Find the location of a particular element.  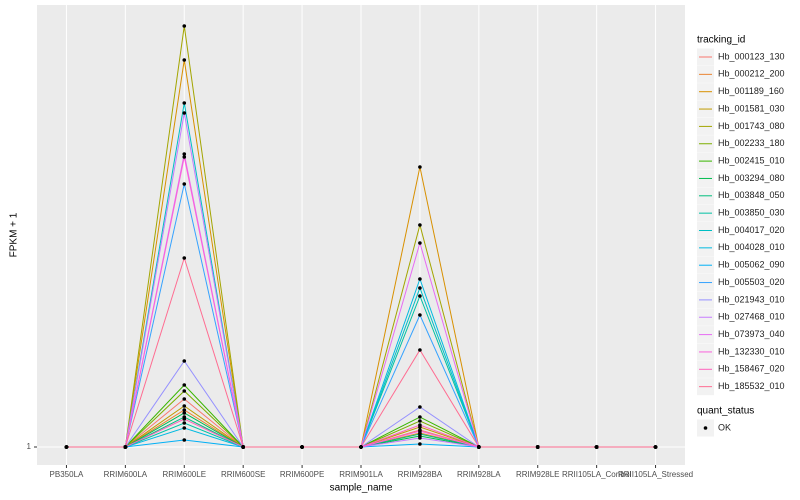

legend-label: Hb_132330_010 is located at coordinates (751, 351).